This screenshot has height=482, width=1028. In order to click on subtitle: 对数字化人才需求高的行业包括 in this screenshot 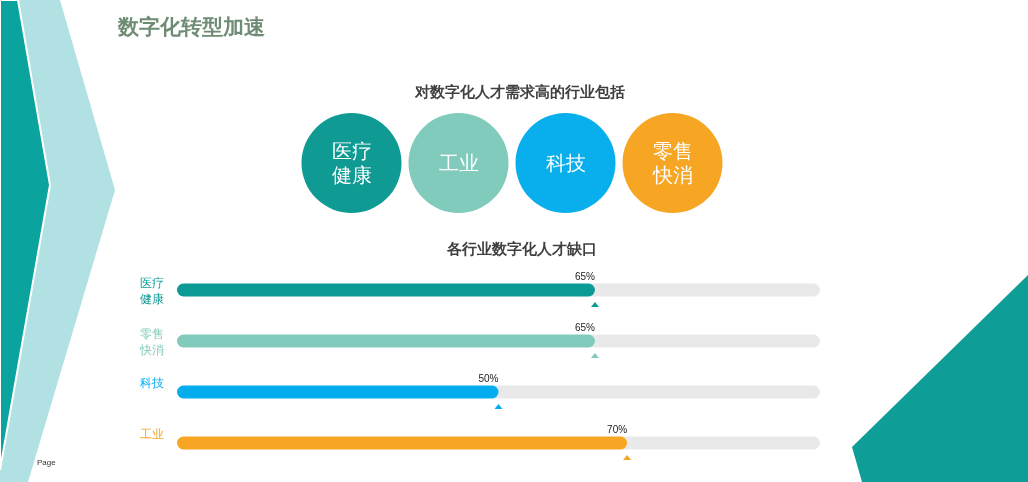, I will do `click(520, 91)`.